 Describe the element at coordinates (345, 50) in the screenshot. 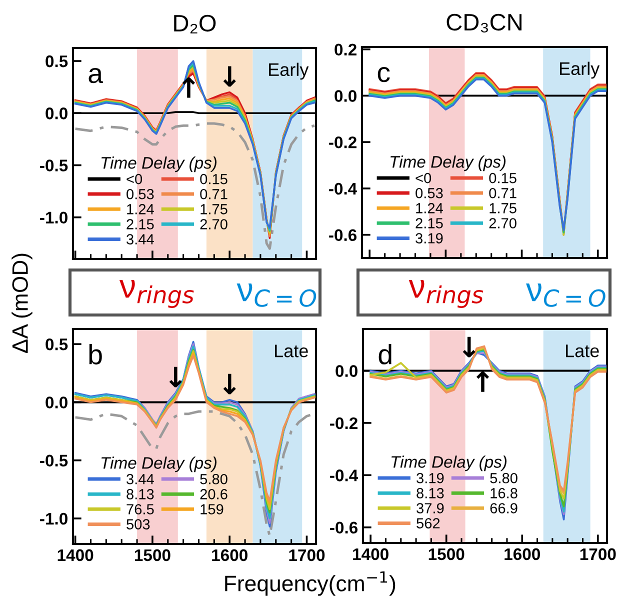

I see `y-tick-label: 0.2` at that location.